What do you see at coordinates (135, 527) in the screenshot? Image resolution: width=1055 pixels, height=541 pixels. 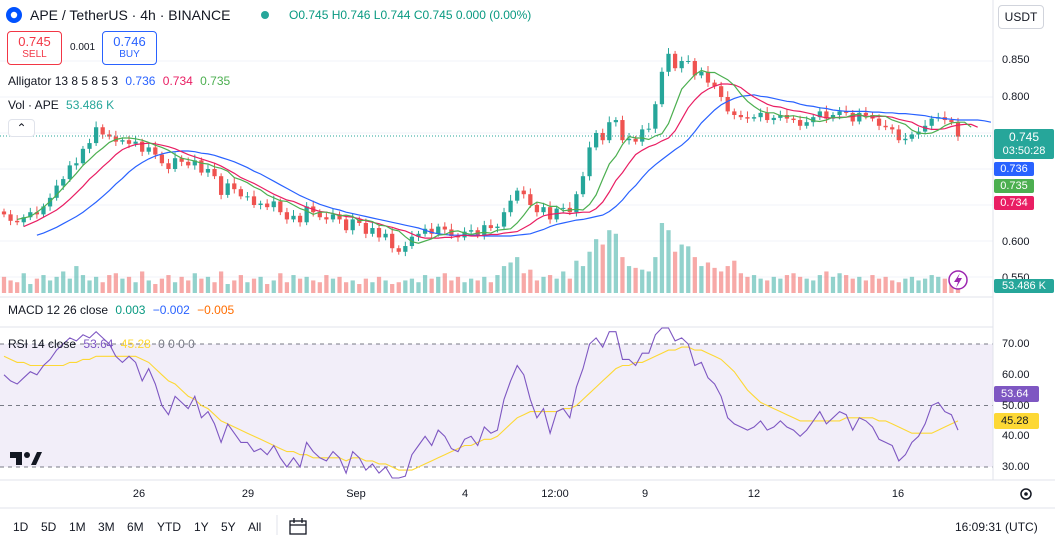 I see `timeframe-6m: 6M` at bounding box center [135, 527].